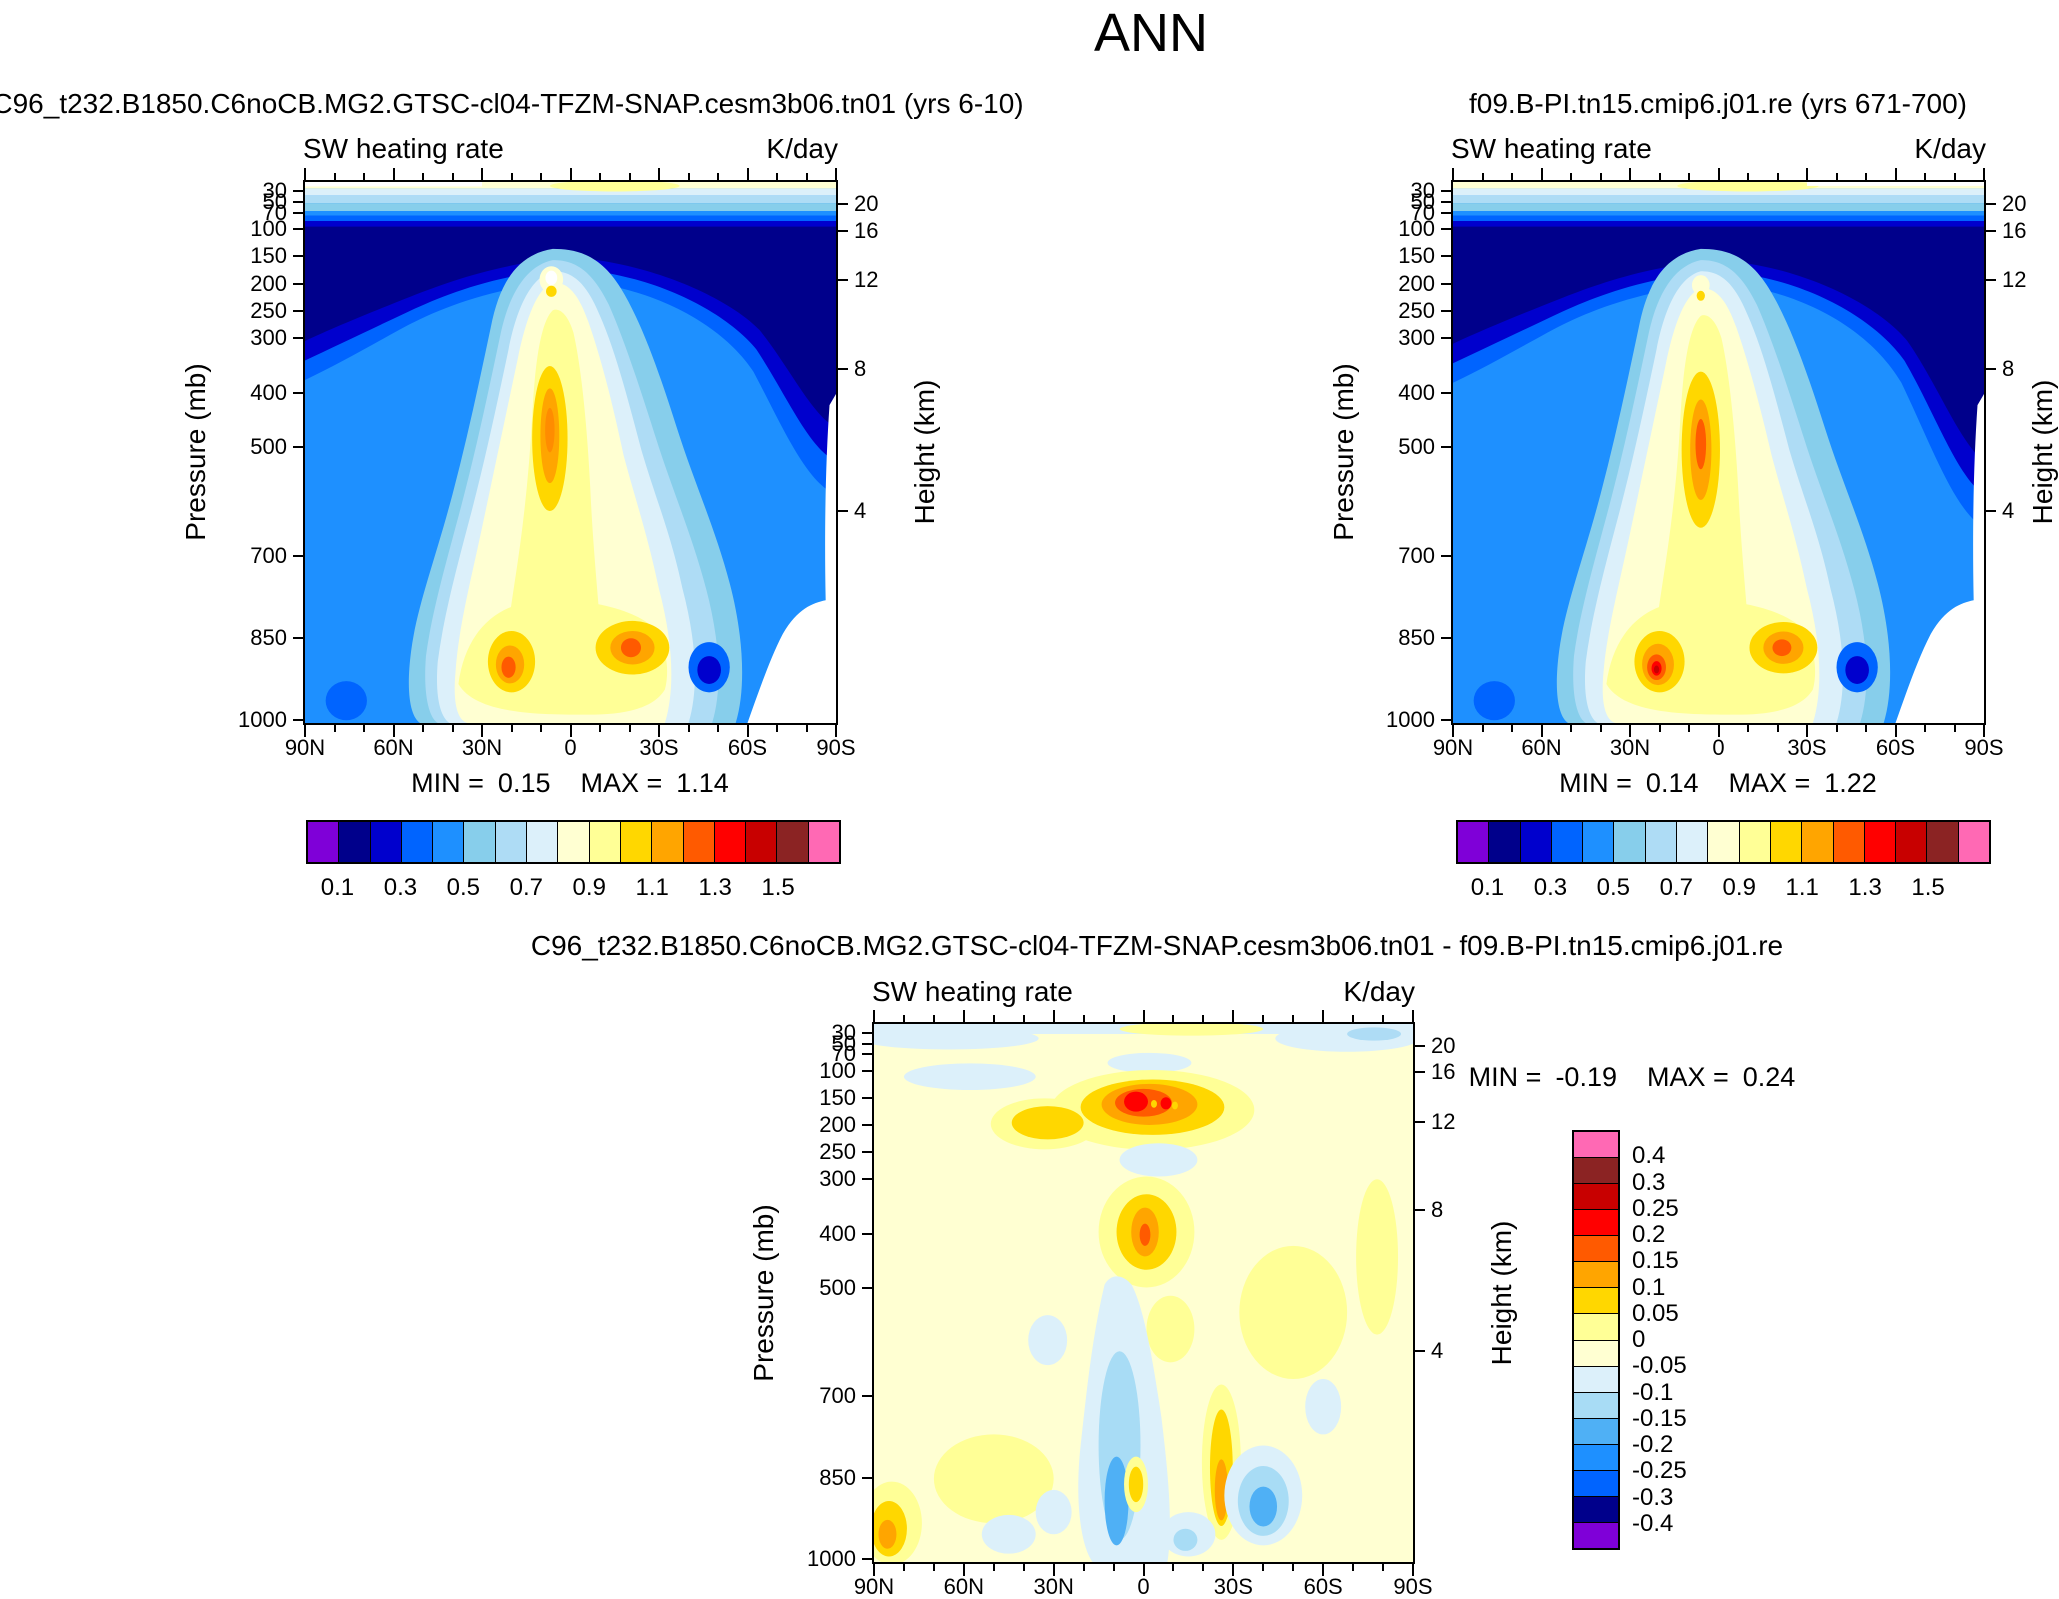  I want to click on colorbar-label: 0.3, so click(1649, 1182).